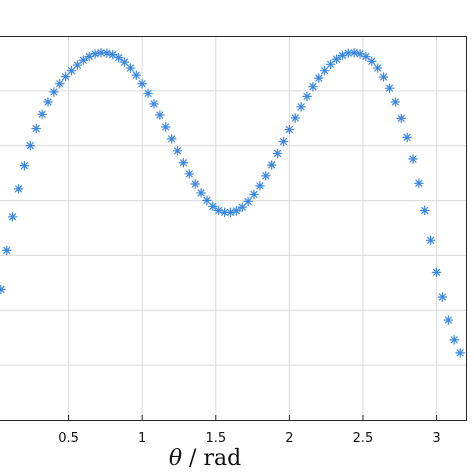 Image resolution: width=474 pixels, height=474 pixels. I want to click on x-tick-label: 1, so click(142, 438).